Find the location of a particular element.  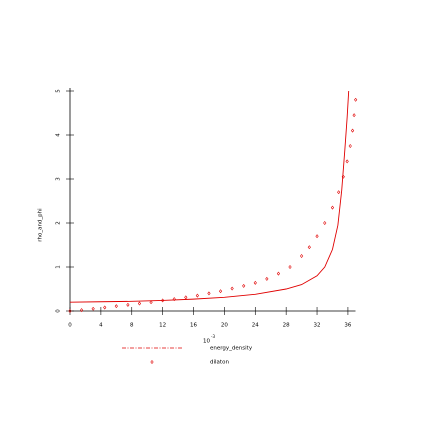

x-tick-label: 16 is located at coordinates (193, 326).